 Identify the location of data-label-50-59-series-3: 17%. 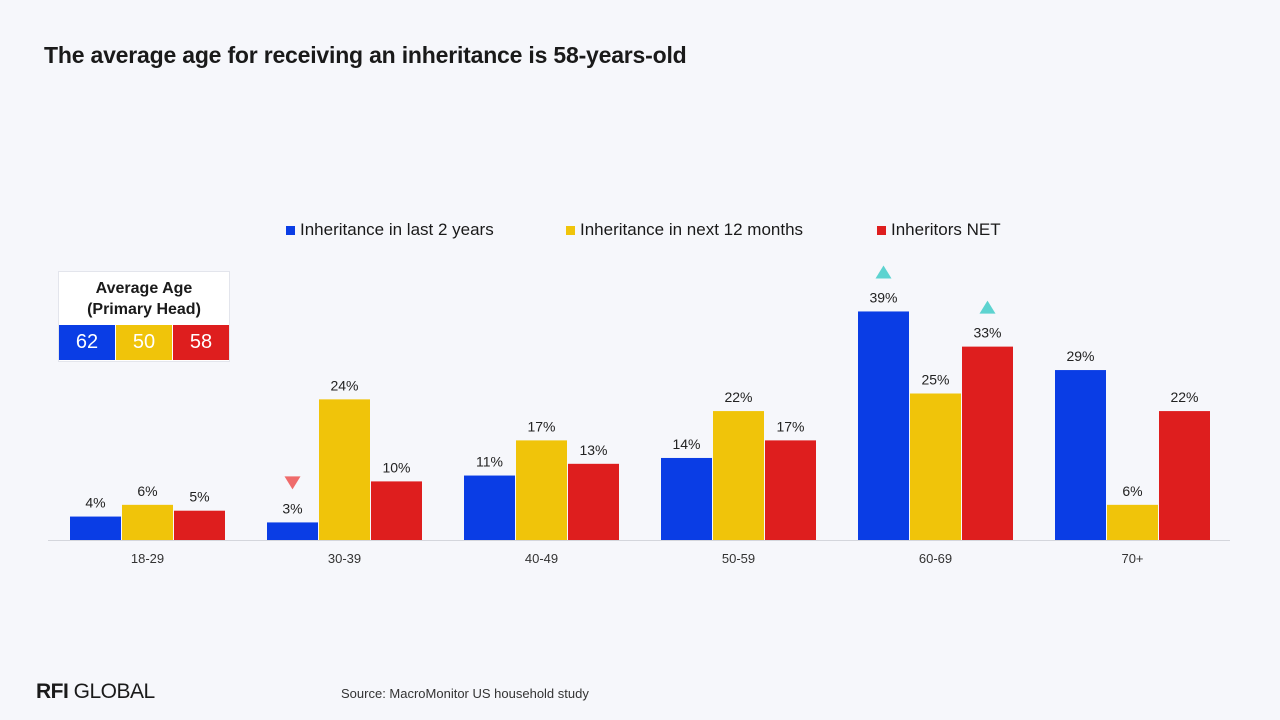
(790, 426).